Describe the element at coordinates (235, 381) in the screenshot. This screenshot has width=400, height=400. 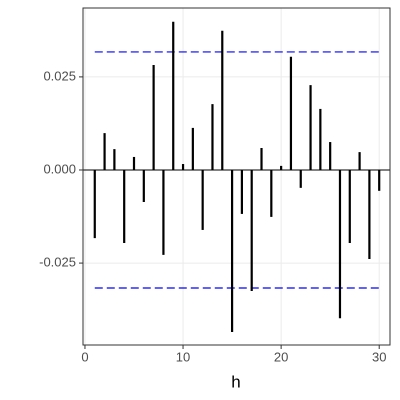
I see `x-axis-title: h` at that location.